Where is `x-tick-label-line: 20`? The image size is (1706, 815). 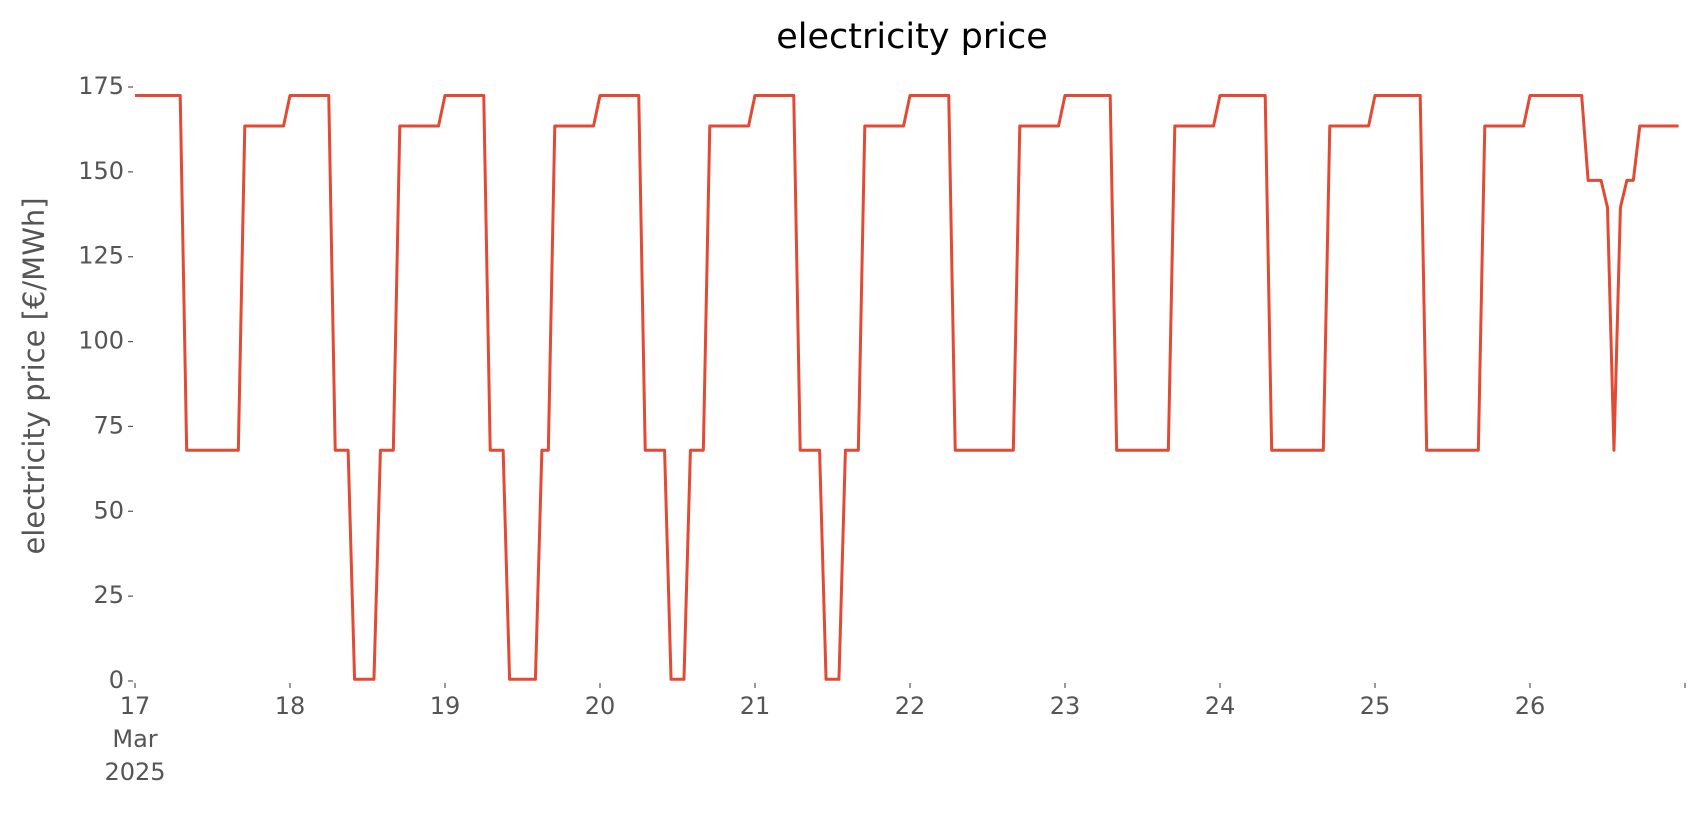 x-tick-label-line: 20 is located at coordinates (600, 706).